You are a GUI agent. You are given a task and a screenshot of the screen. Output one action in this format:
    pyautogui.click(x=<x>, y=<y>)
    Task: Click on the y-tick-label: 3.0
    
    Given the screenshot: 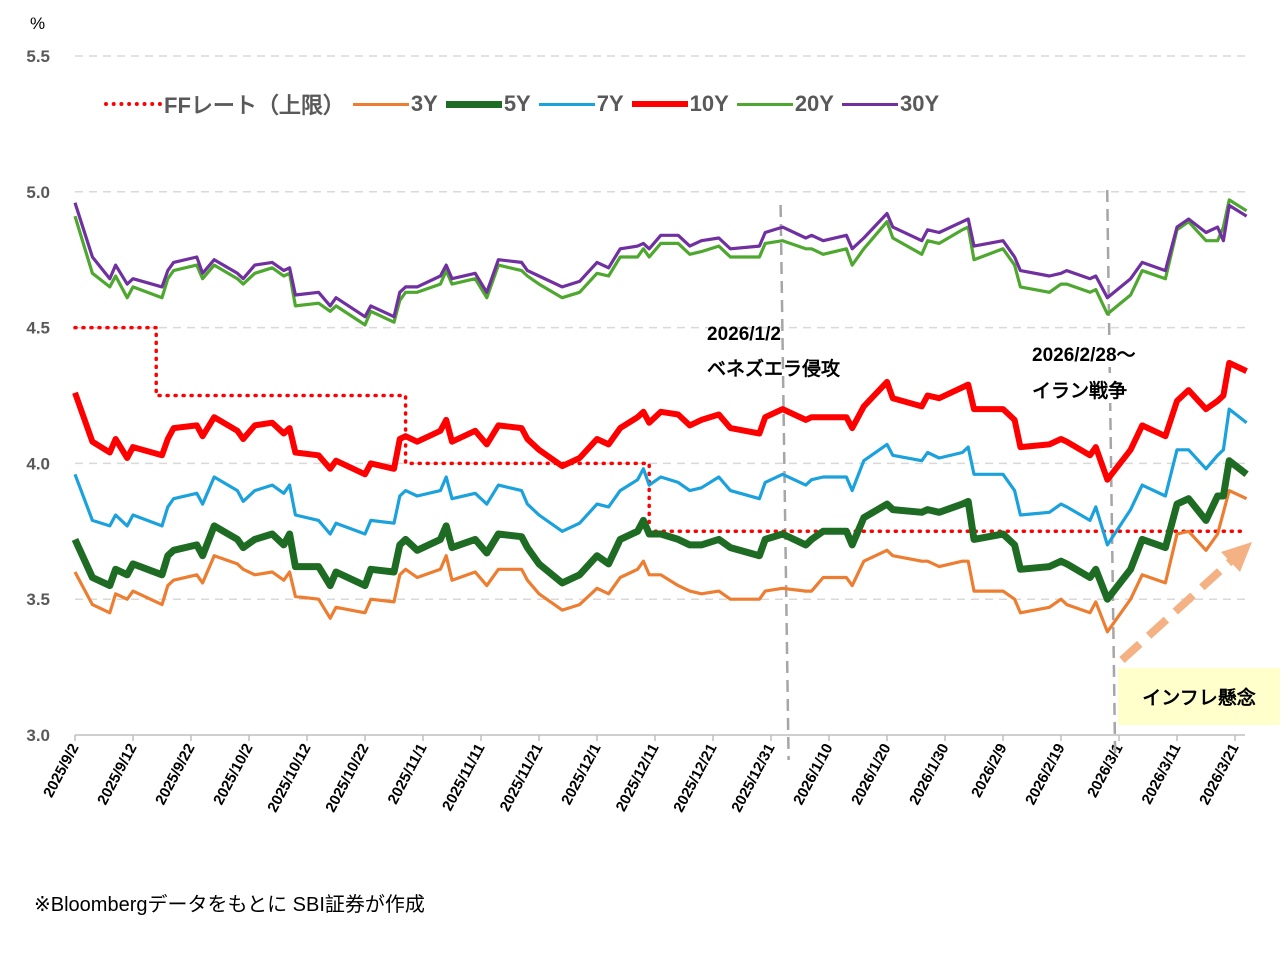 What is the action you would take?
    pyautogui.click(x=38, y=735)
    